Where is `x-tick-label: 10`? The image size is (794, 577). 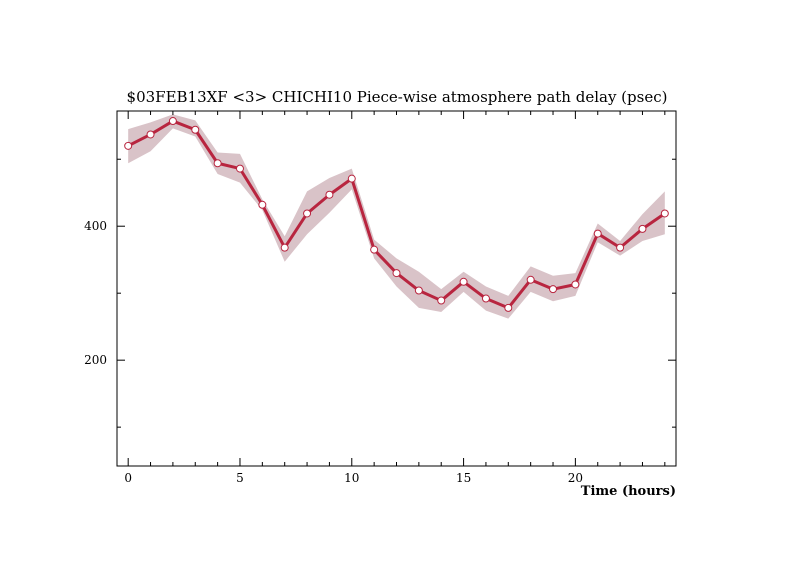 x-tick-label: 10 is located at coordinates (351, 478).